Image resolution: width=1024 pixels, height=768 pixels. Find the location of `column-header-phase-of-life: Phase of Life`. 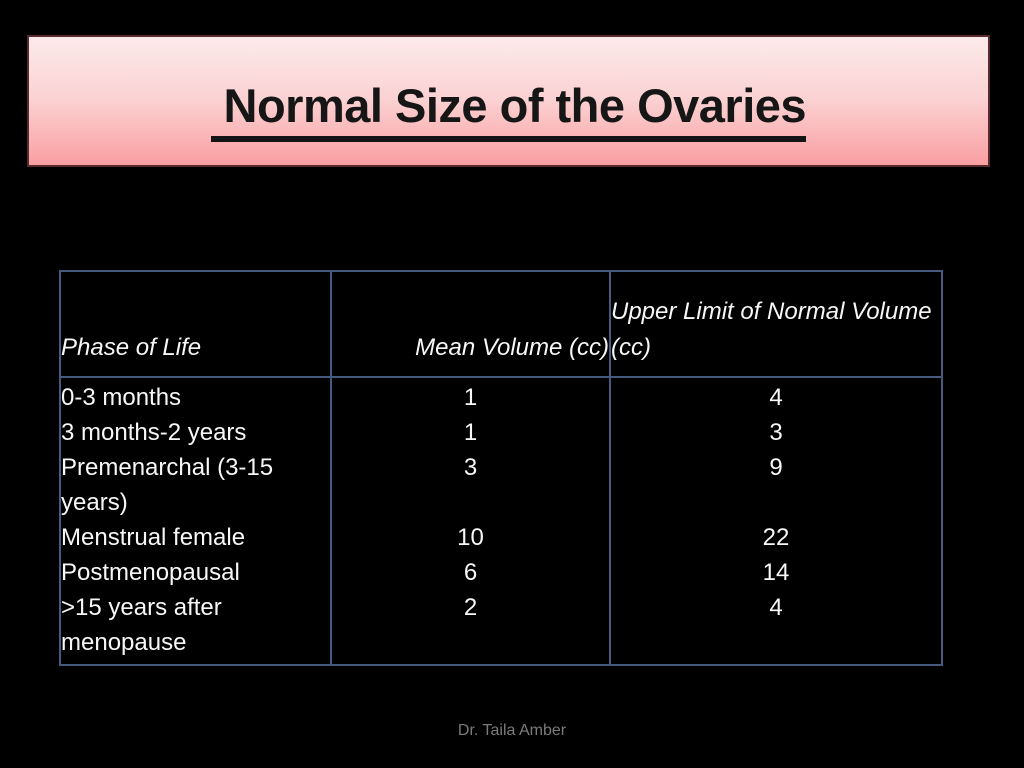

column-header-phase-of-life: Phase of Life is located at coordinates (195, 324).